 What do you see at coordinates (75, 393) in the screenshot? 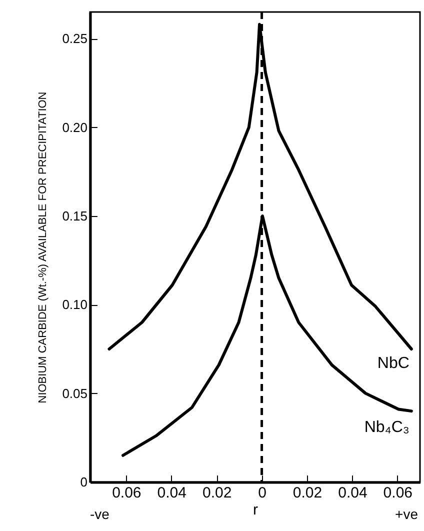
I see `y-tick-label: 0.05` at bounding box center [75, 393].